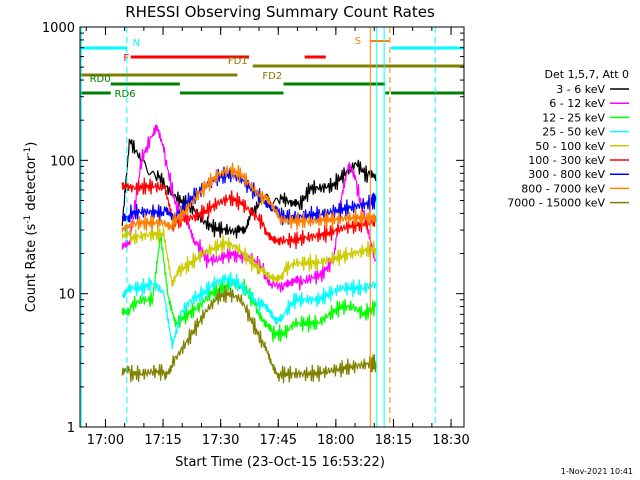 Image resolution: width=640 pixels, height=480 pixels. What do you see at coordinates (272, 76) in the screenshot?
I see `state-label-fd2: FD2` at bounding box center [272, 76].